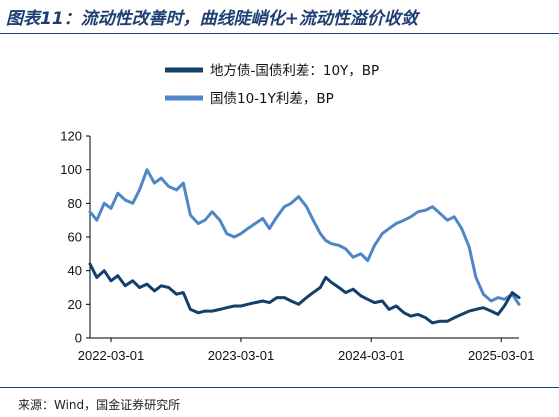  I want to click on x-tick-label: 2024-03-01, so click(371, 355).